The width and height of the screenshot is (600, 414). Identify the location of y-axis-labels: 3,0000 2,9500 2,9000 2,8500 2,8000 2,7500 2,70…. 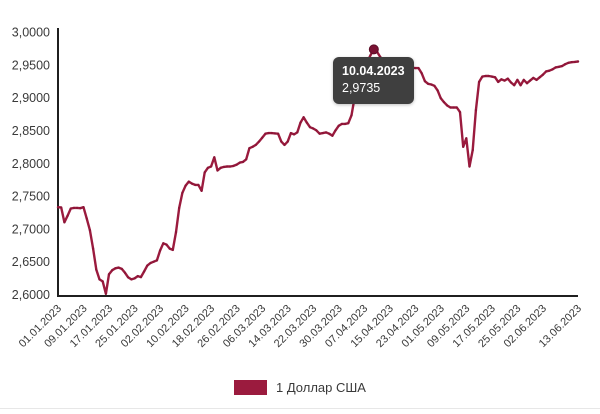
(31, 164).